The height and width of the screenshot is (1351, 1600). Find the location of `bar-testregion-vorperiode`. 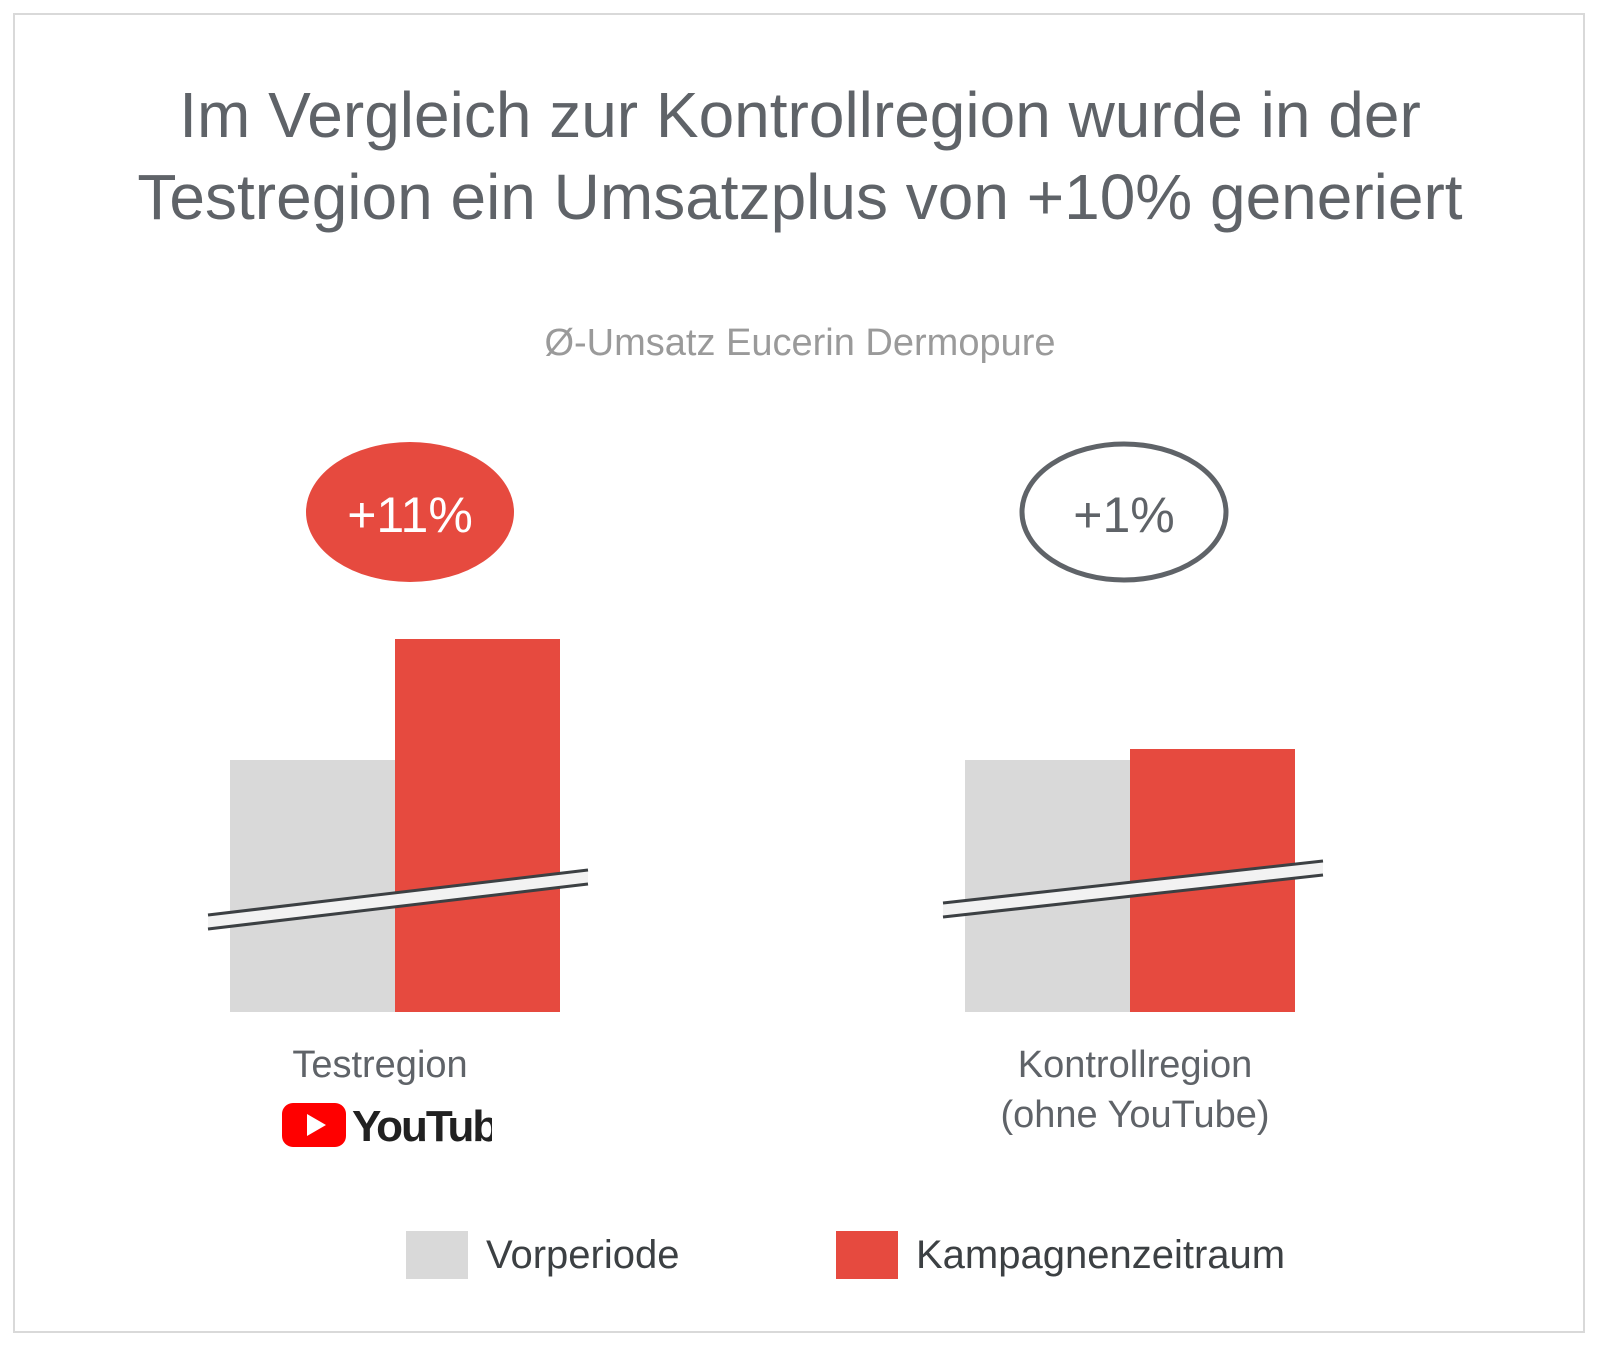

bar-testregion-vorperiode is located at coordinates (312, 886).